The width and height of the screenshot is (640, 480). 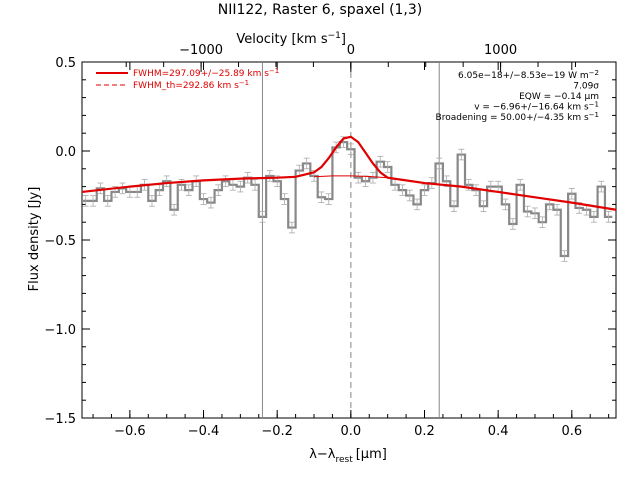 What do you see at coordinates (130, 431) in the screenshot?
I see `x-tick-label: −0.6` at bounding box center [130, 431].